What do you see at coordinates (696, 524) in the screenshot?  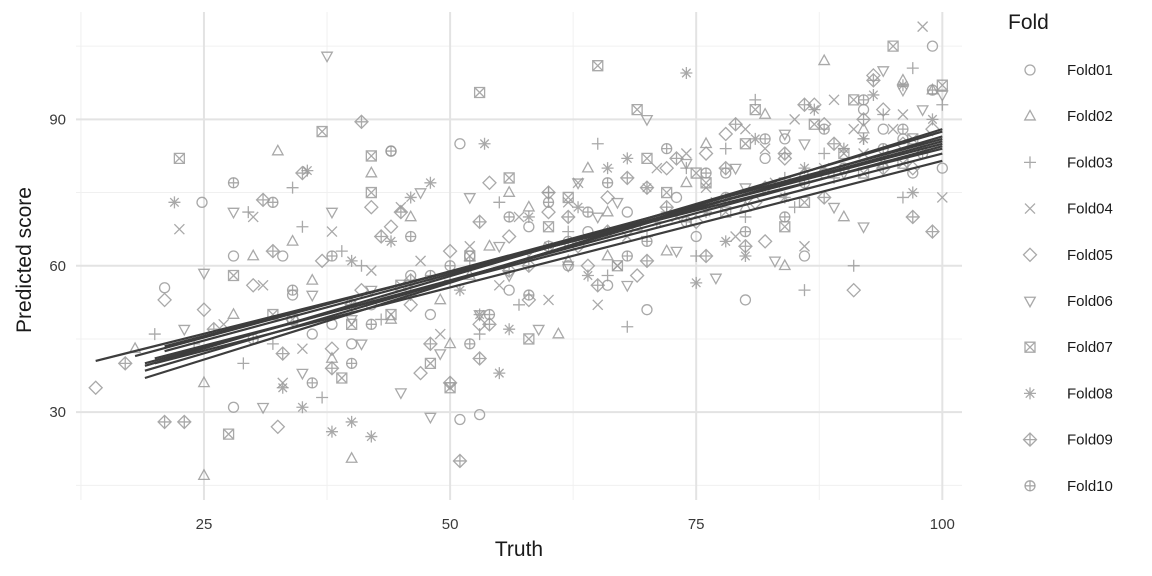 I see `x-tick-label: 75` at bounding box center [696, 524].